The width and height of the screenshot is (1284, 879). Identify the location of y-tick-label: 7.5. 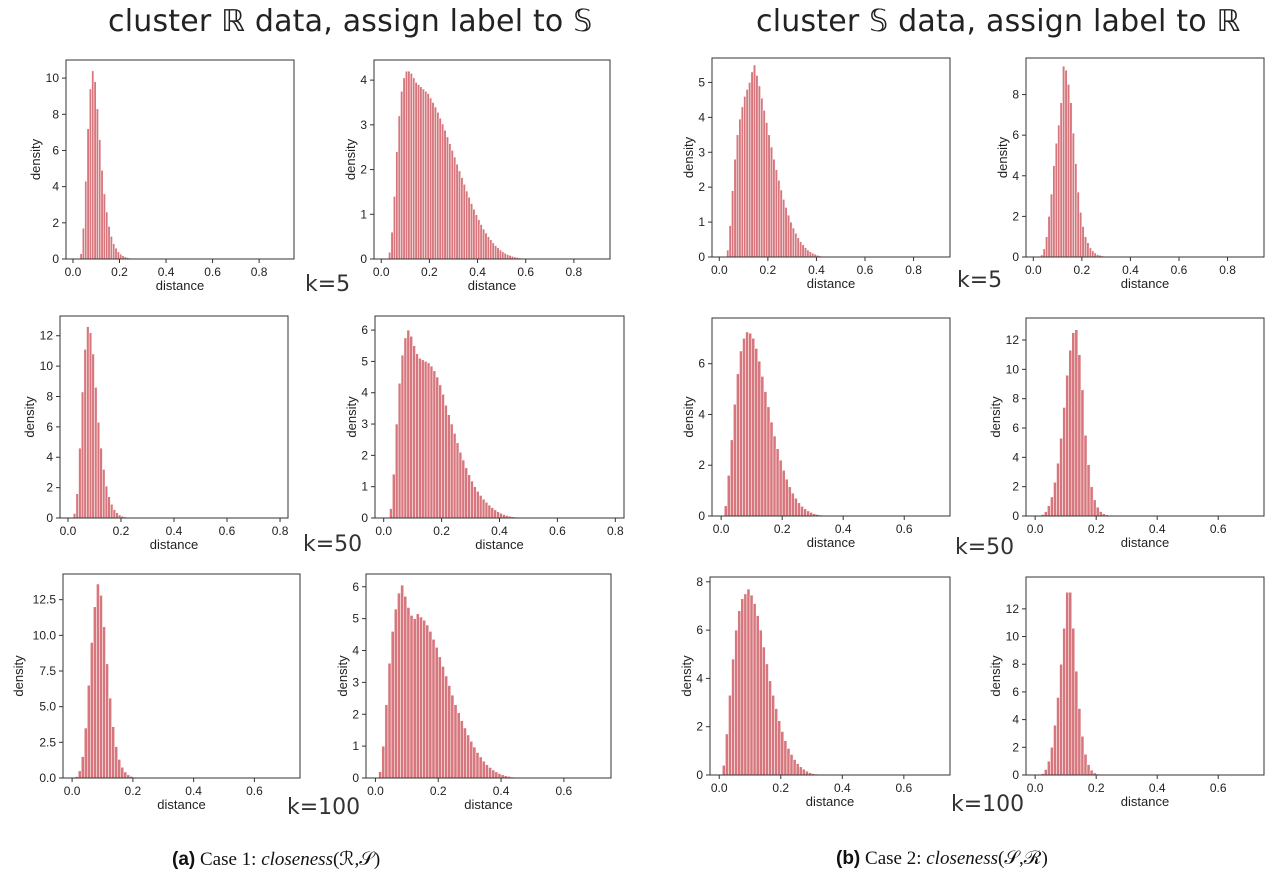
(47, 671).